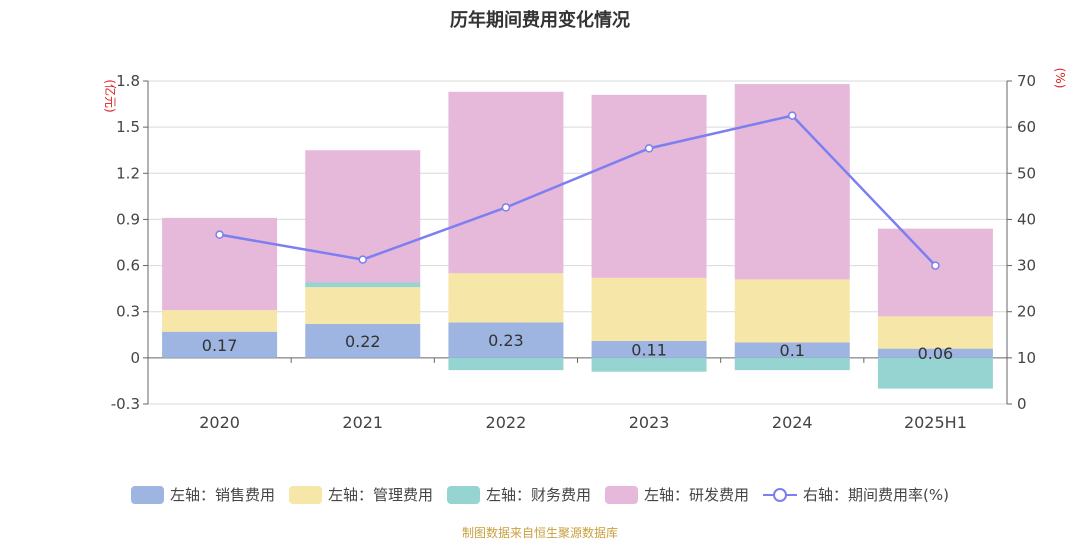 The height and width of the screenshot is (541, 1080). I want to click on legend-swatch-finance, so click(464, 494).